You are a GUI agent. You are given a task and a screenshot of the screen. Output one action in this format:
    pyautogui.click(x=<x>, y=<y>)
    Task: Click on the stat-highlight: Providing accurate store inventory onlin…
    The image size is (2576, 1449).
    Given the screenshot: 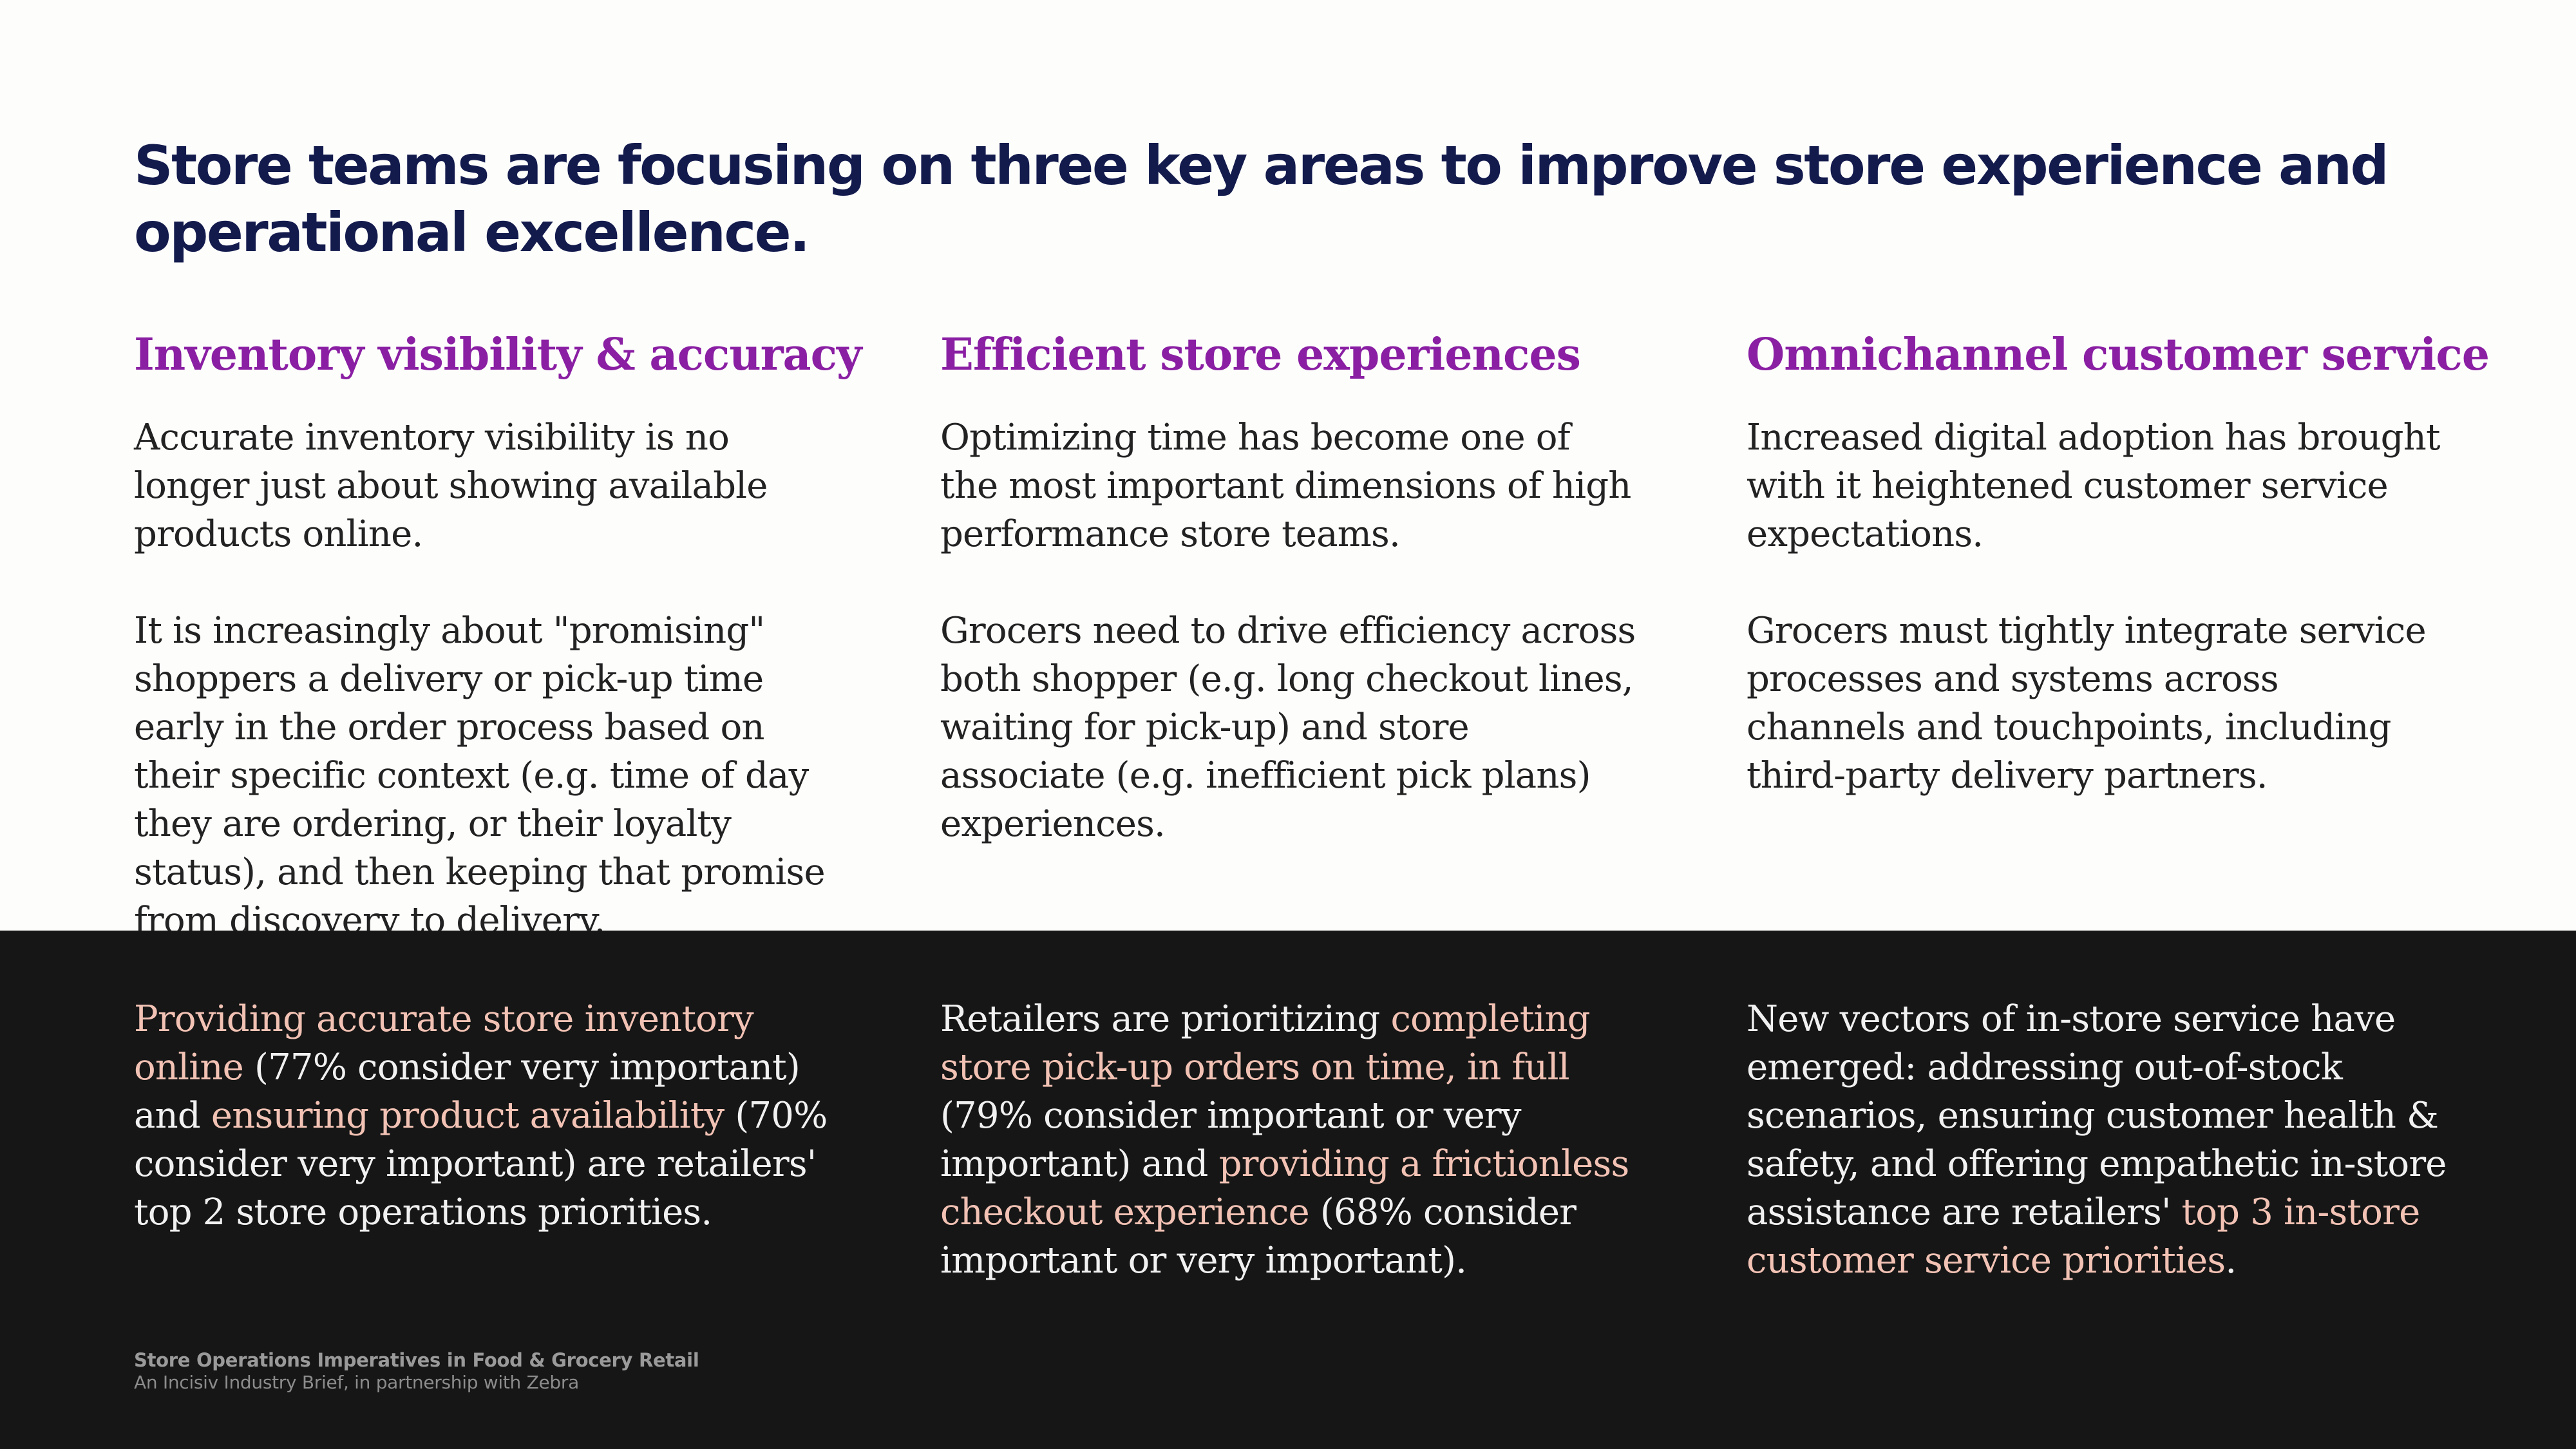 What is the action you would take?
    pyautogui.click(x=444, y=1043)
    